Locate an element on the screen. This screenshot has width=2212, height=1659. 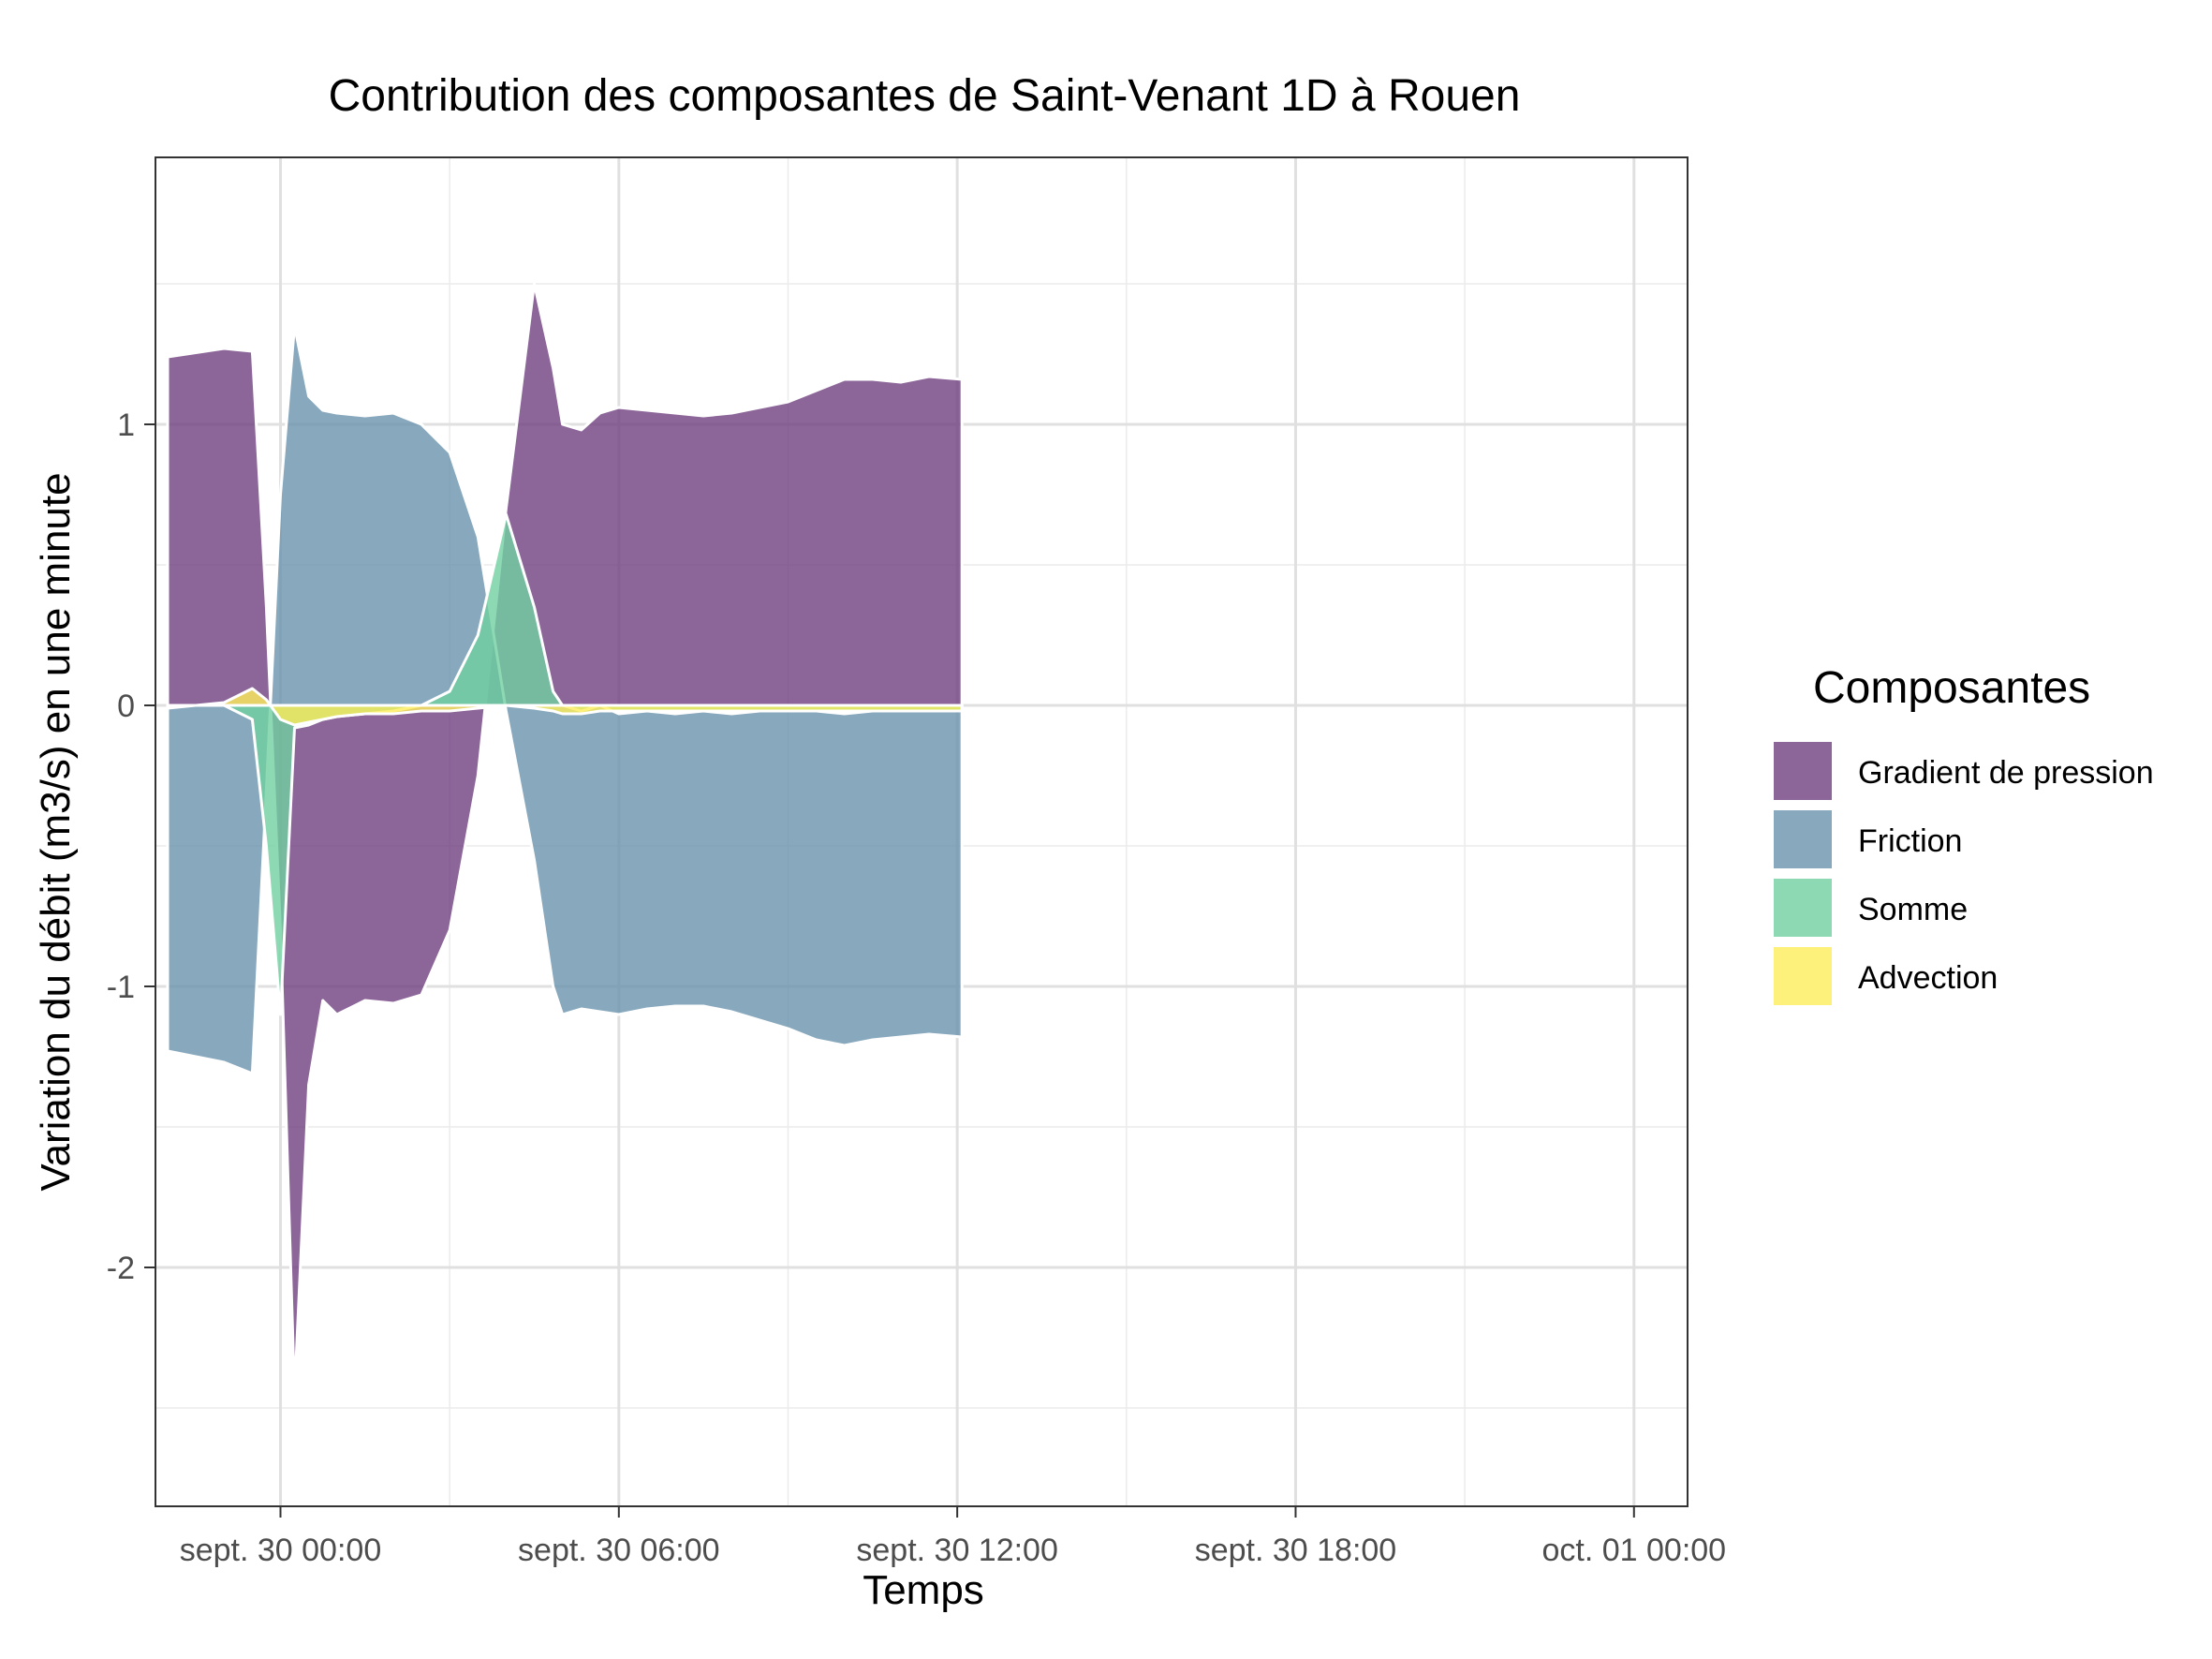
y-tick-label: 1 is located at coordinates (126, 425).